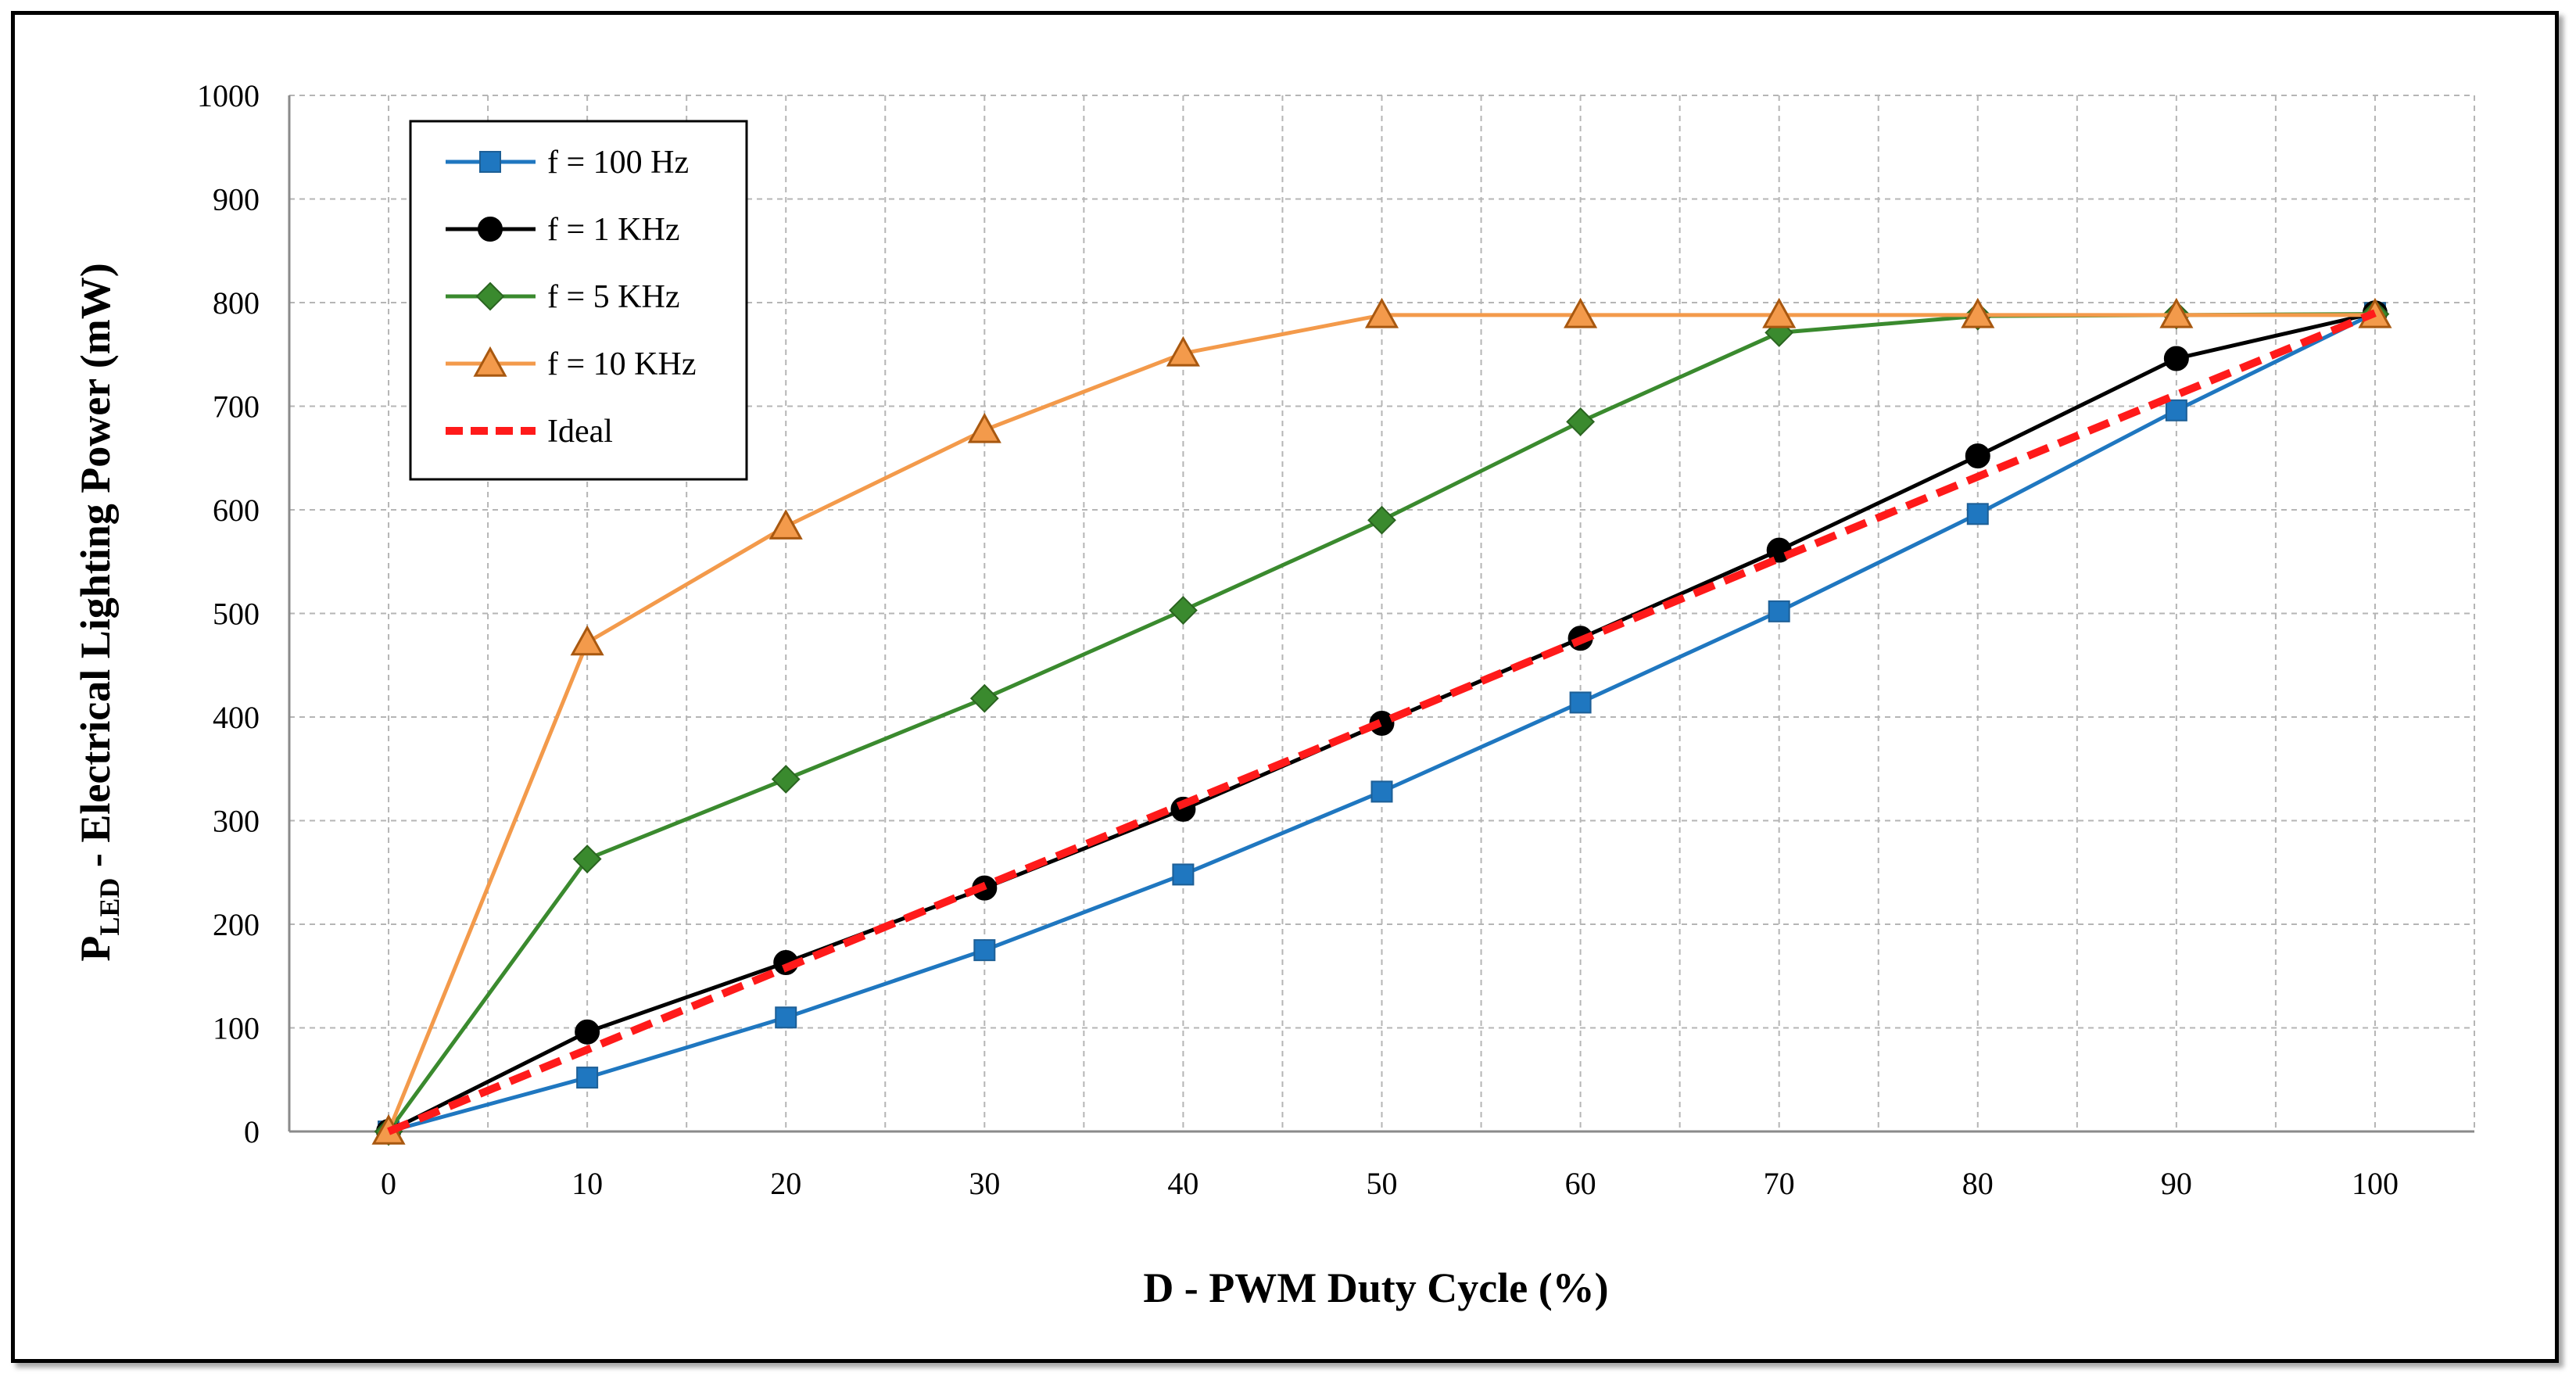 This screenshot has width=2576, height=1377. What do you see at coordinates (1182, 1183) in the screenshot?
I see `x-tick-label: 40` at bounding box center [1182, 1183].